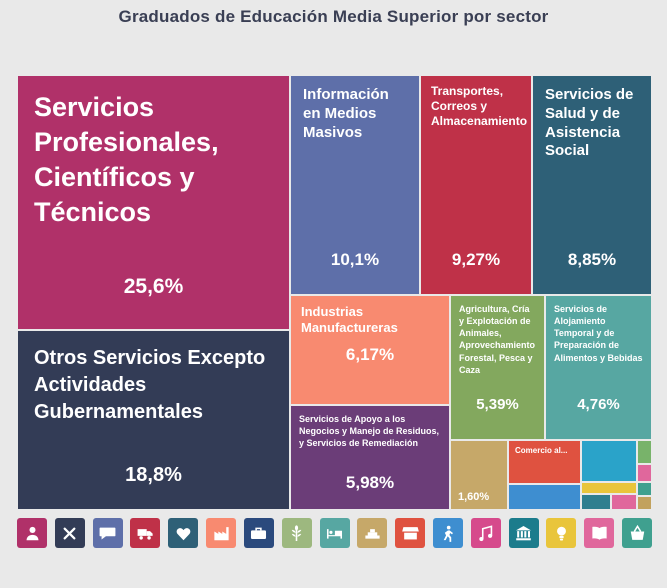  What do you see at coordinates (346, 113) in the screenshot?
I see `block-label: Información en Medios Masivos` at bounding box center [346, 113].